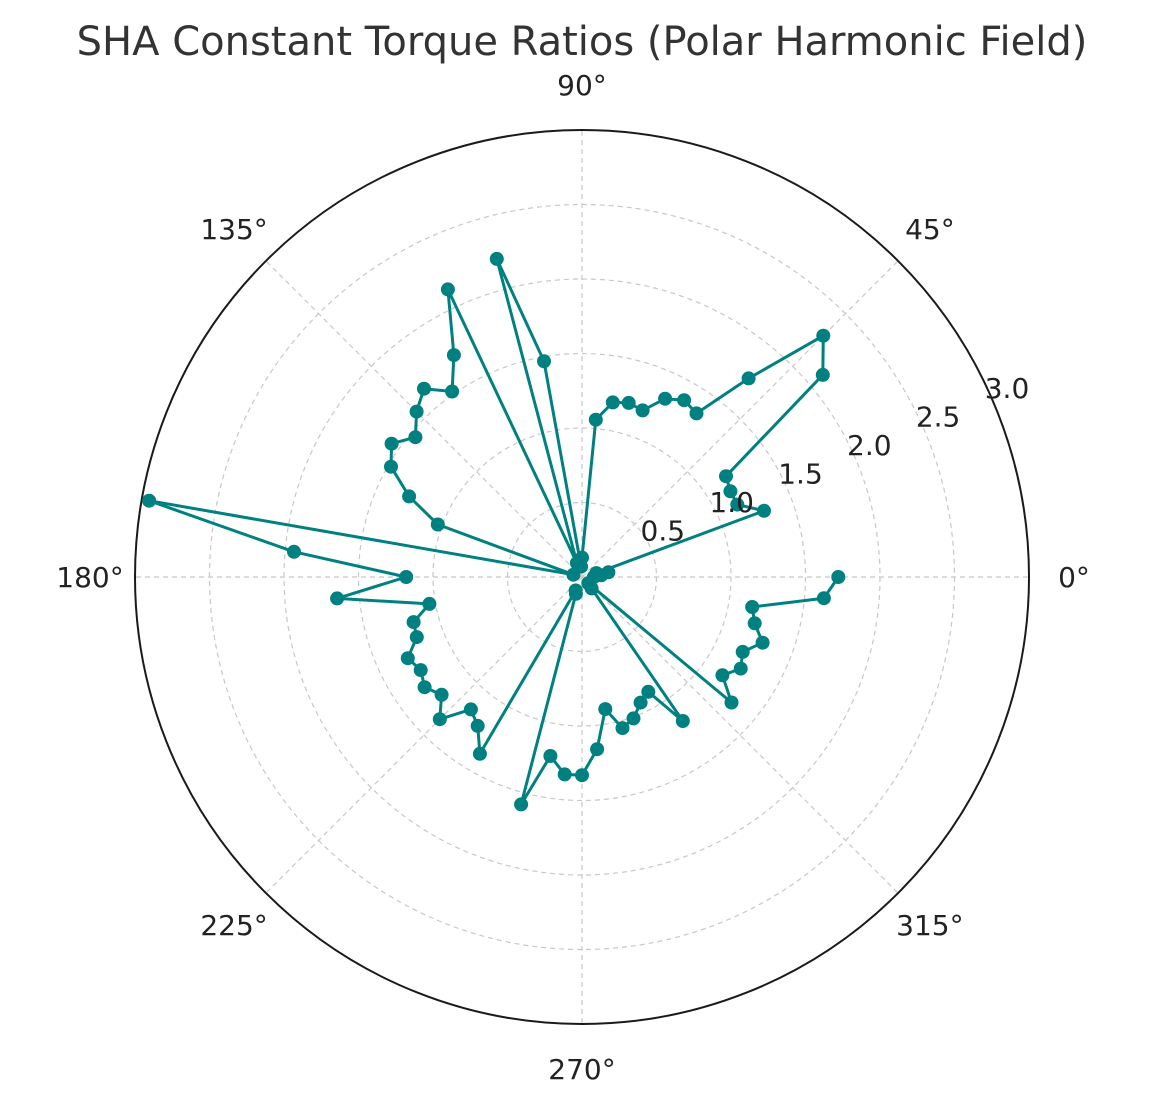 The height and width of the screenshot is (1105, 1164). I want to click on angle-tick-label: 315°, so click(929, 925).